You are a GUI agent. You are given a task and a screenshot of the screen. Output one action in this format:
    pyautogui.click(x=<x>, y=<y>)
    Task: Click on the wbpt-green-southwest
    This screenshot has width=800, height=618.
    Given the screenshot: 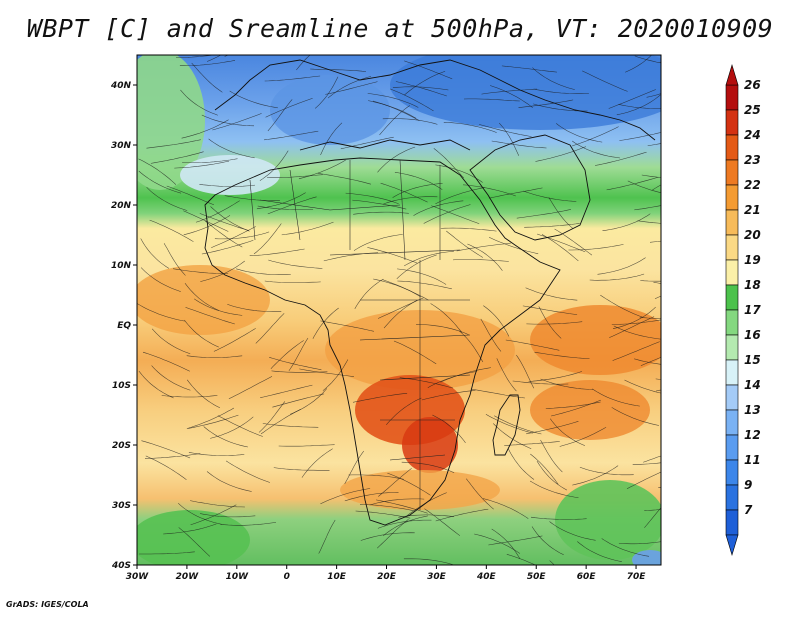 What is the action you would take?
    pyautogui.click(x=193, y=537)
    